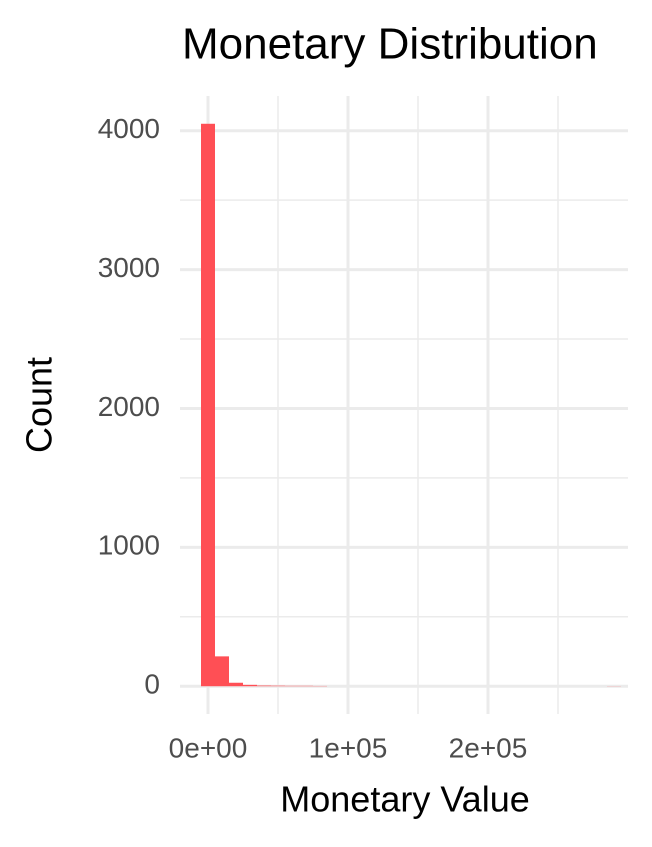  Describe the element at coordinates (129, 545) in the screenshot. I see `y-tick-label: 1000` at that location.